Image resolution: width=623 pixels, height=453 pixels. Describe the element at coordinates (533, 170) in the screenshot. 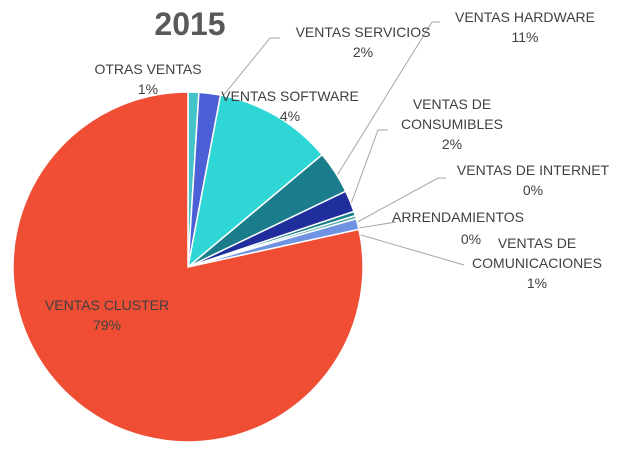

I see `slice-label: VENTAS DE INTERNET` at that location.